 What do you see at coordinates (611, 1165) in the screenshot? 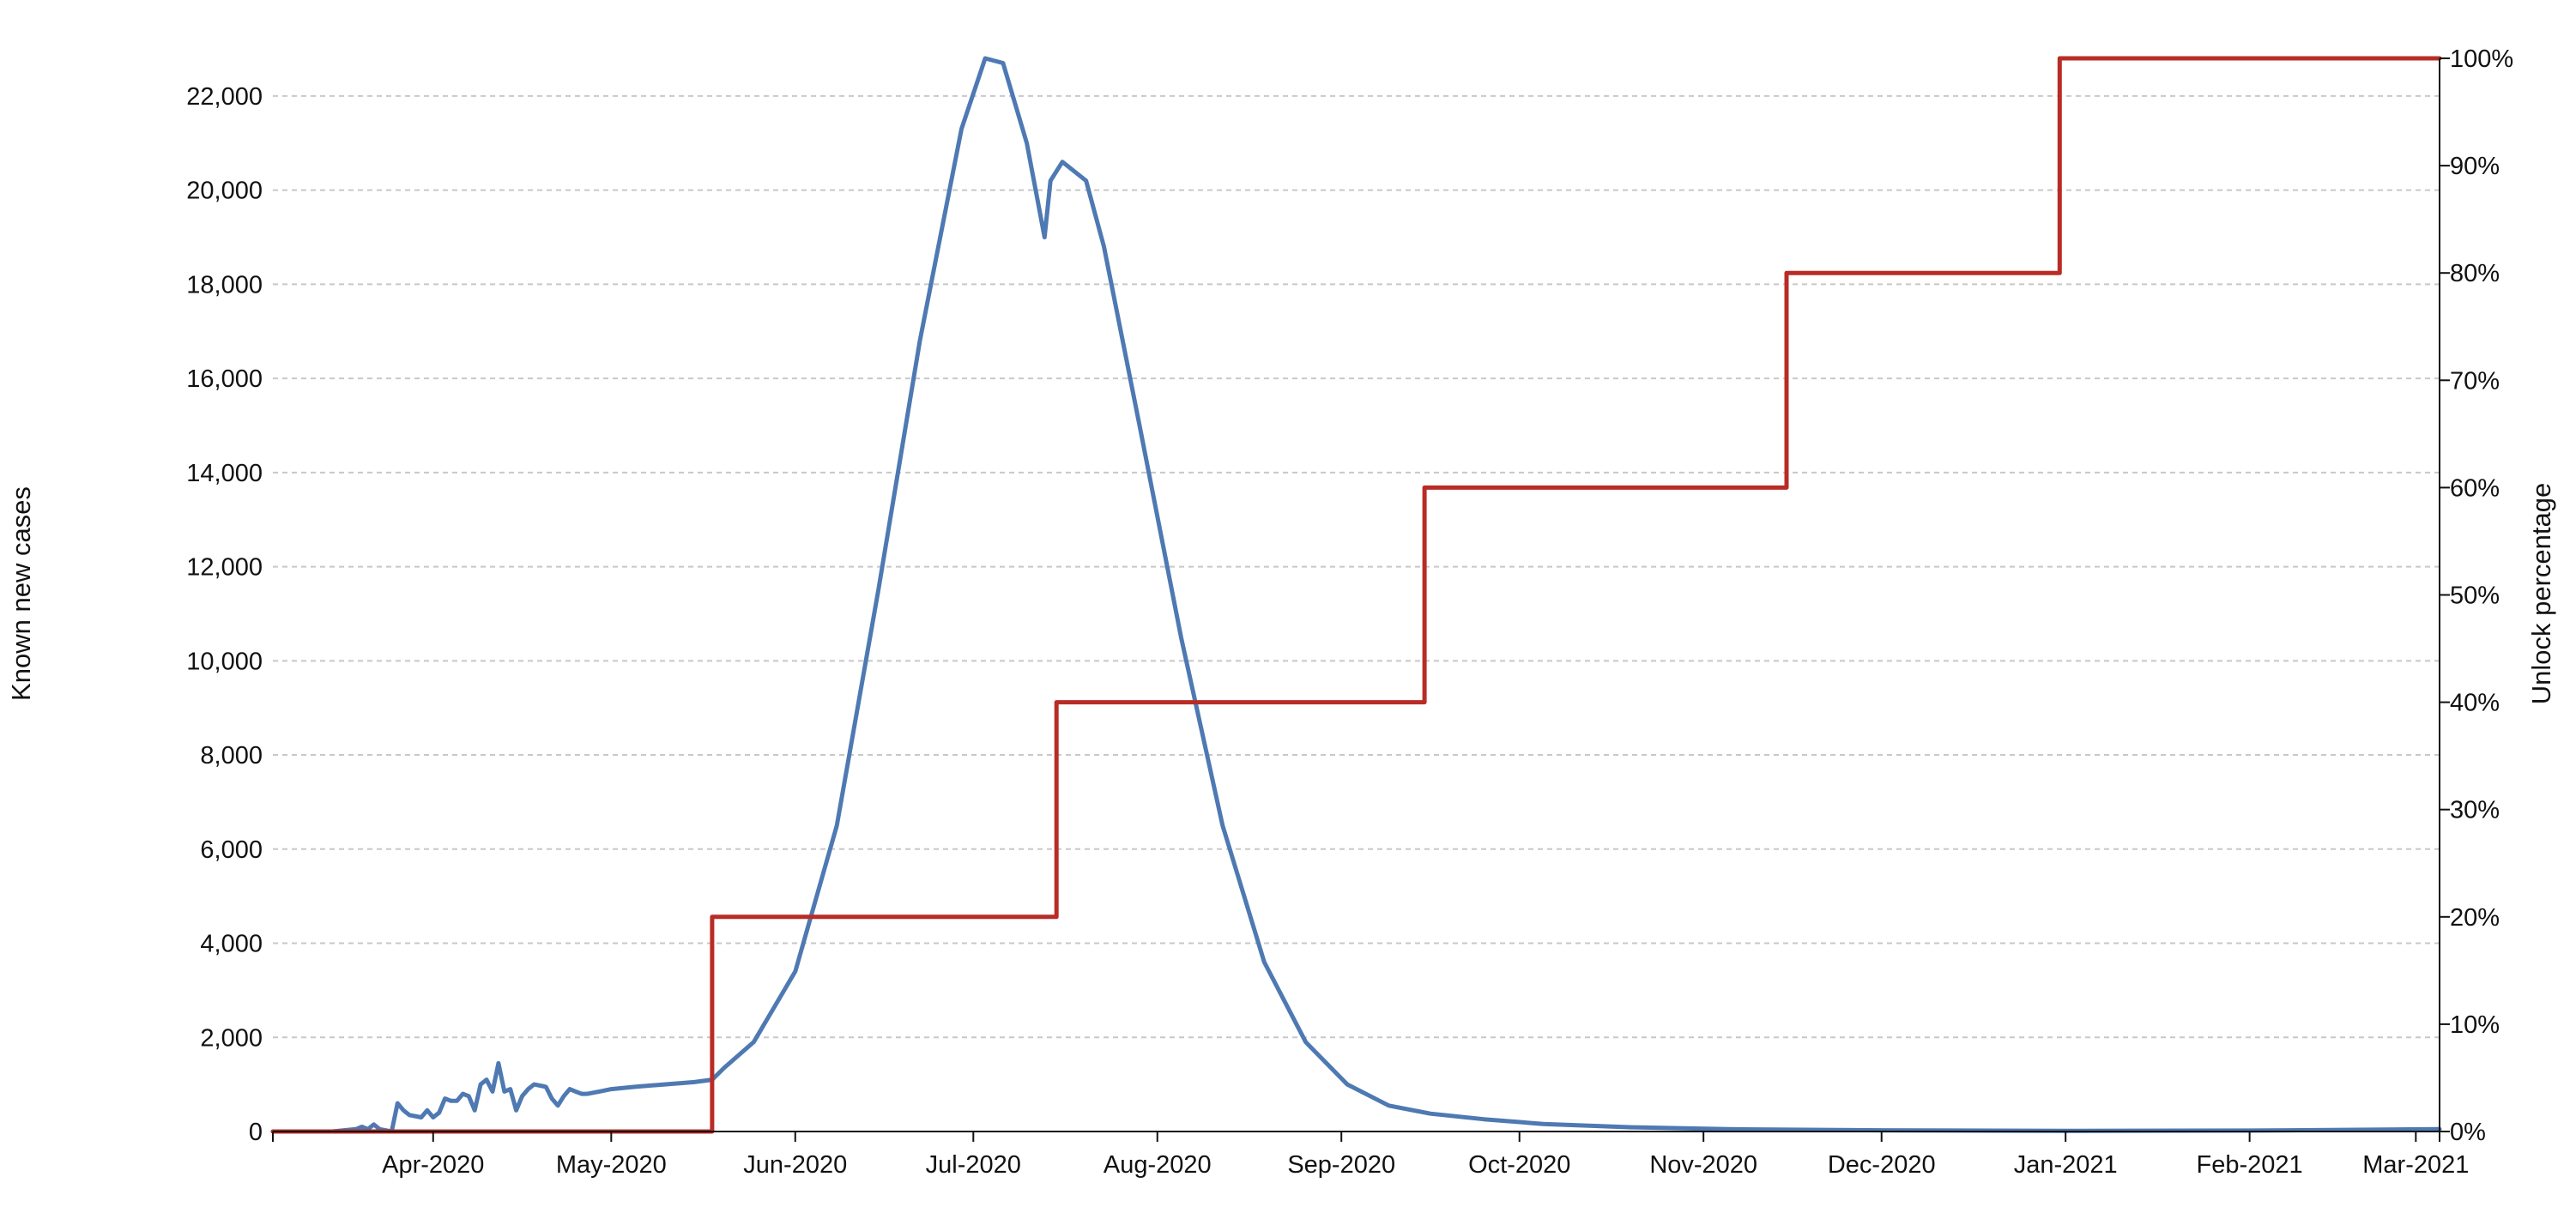
I see `x-tick-label: May-2020` at bounding box center [611, 1165].